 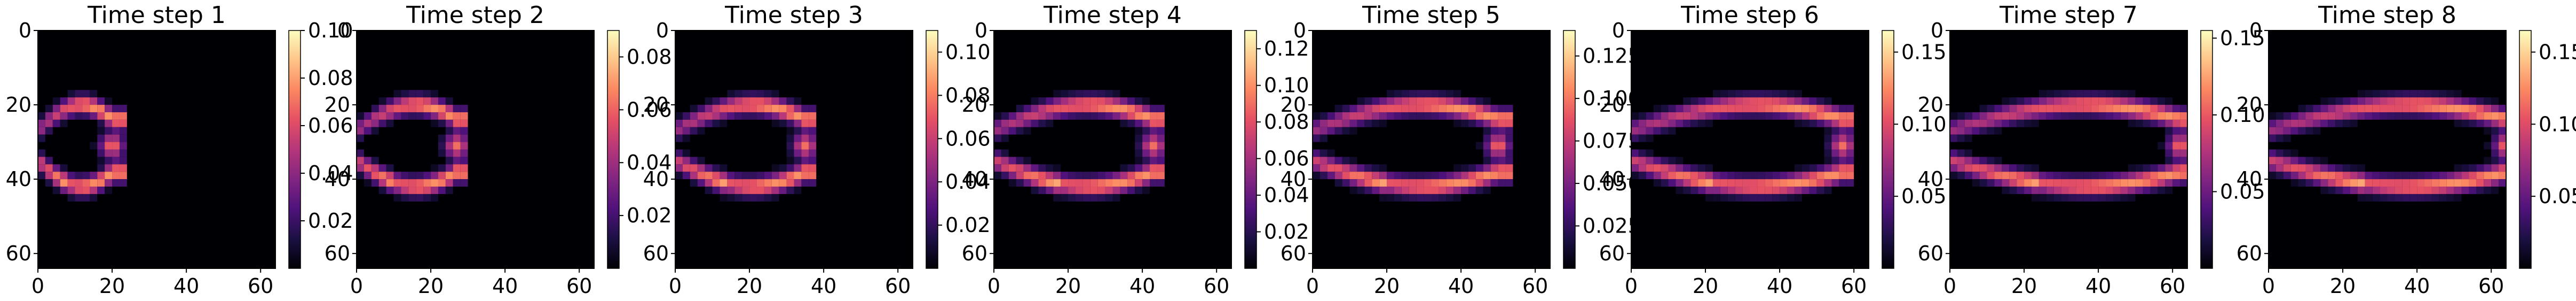 What do you see at coordinates (330, 125) in the screenshot?
I see `colorbar-tick-label: 0.06` at bounding box center [330, 125].